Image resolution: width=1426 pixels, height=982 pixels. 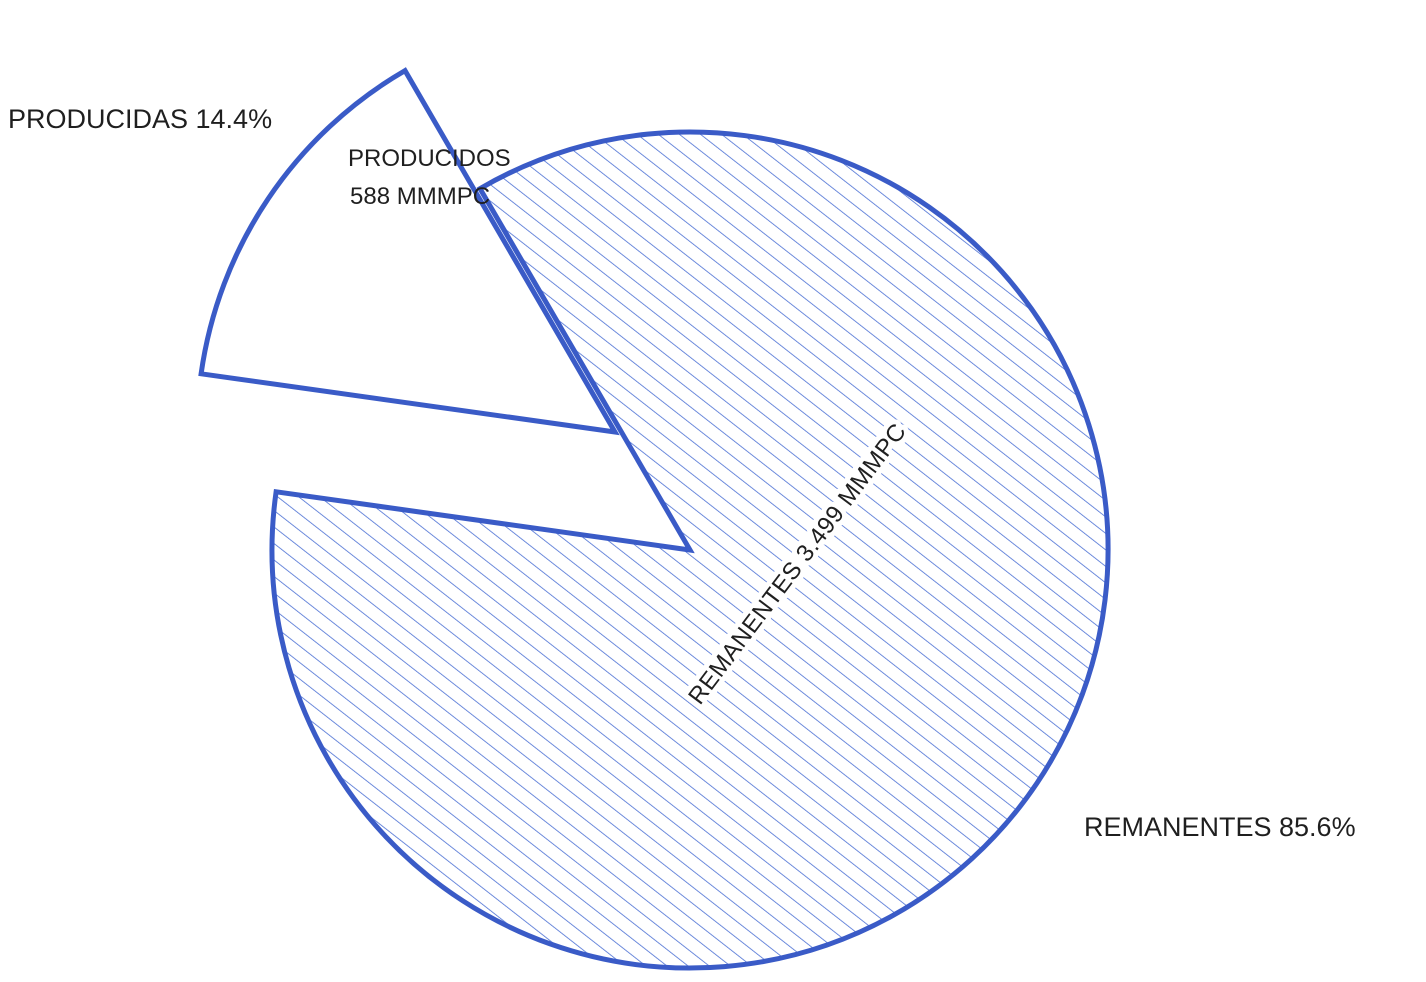 What do you see at coordinates (1220, 827) in the screenshot?
I see `outer-label-remanentes: REMANENTES 85.6%` at bounding box center [1220, 827].